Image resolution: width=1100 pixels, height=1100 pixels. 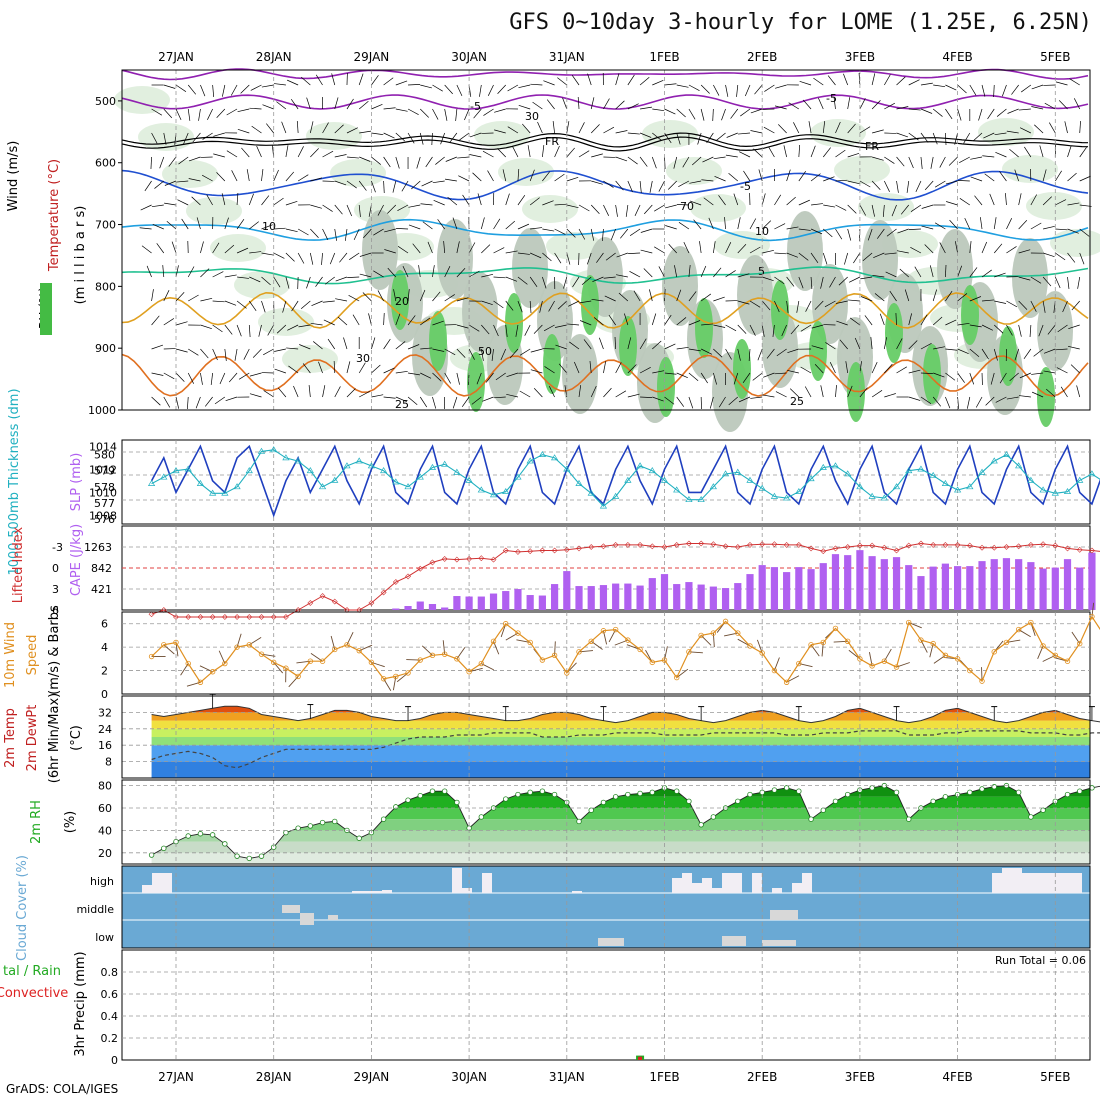 What do you see at coordinates (54, 215) in the screenshot?
I see `ylabel-temperature: Temperature (°C)` at bounding box center [54, 215].